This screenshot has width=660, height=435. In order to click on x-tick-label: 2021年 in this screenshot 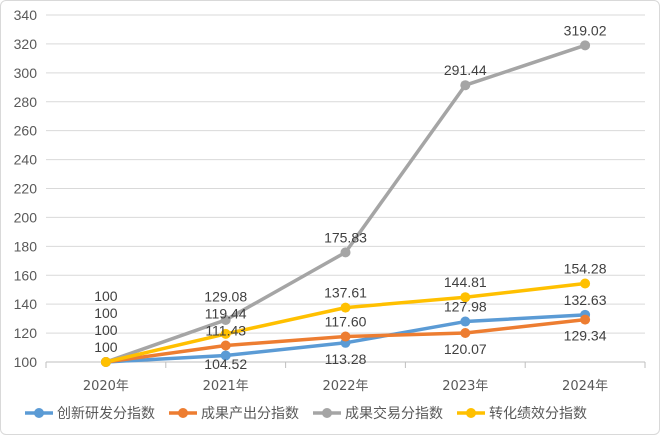, I will do `click(226, 386)`.